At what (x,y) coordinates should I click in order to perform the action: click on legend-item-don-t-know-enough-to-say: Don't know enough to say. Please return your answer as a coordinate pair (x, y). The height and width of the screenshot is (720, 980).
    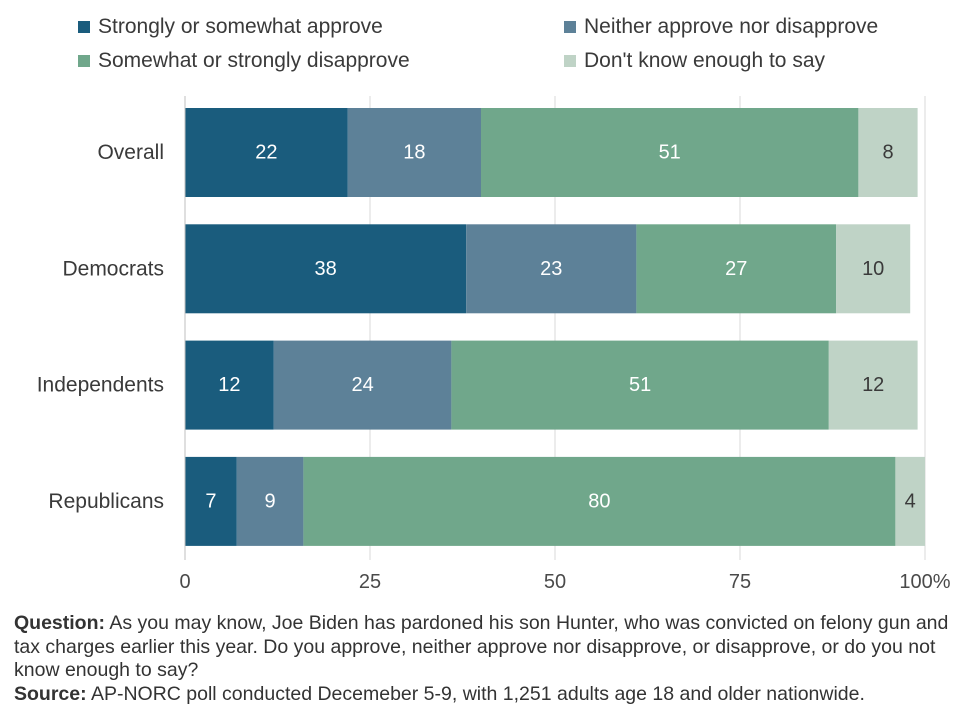
    Looking at the image, I should click on (761, 61).